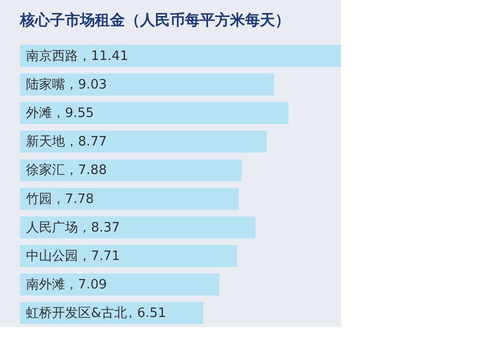  Describe the element at coordinates (86, 142) in the screenshot. I see `data-label: ，8.77` at that location.